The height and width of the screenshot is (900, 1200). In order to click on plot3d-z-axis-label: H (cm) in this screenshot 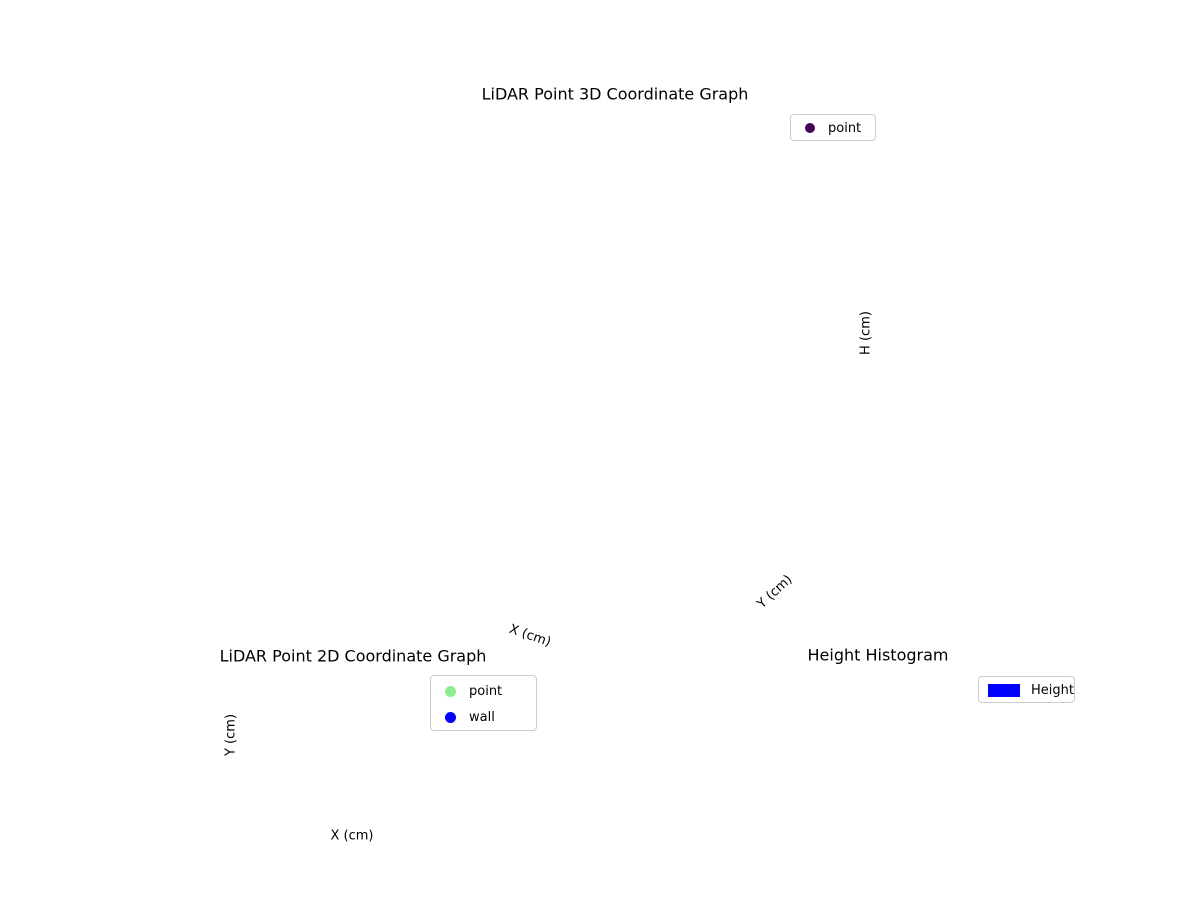, I will do `click(866, 333)`.